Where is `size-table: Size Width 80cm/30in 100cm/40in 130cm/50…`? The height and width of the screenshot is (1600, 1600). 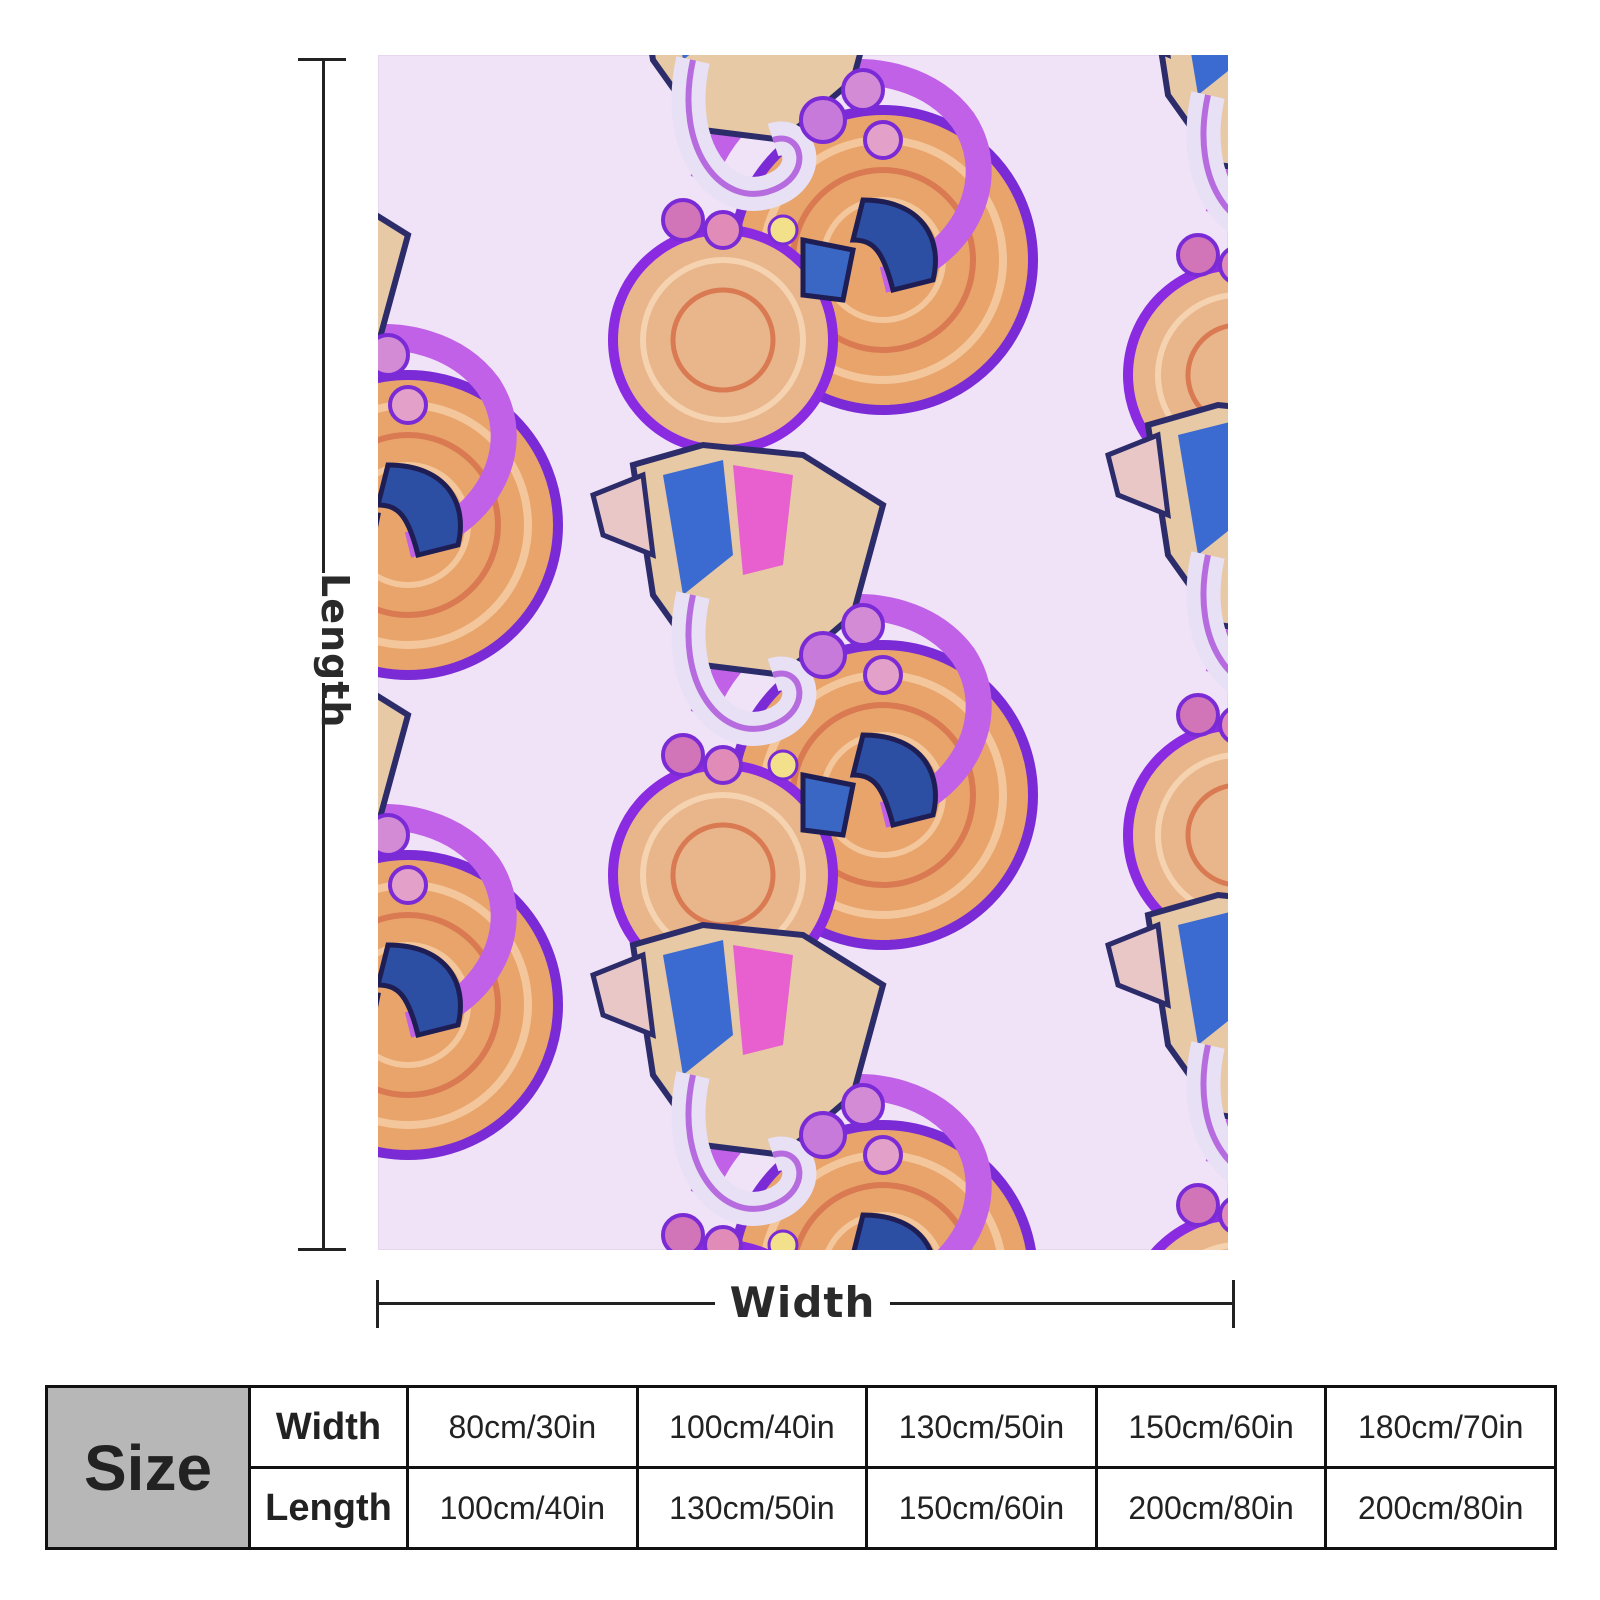 size-table: Size Width 80cm/30in 100cm/40in 130cm/50… is located at coordinates (801, 1467).